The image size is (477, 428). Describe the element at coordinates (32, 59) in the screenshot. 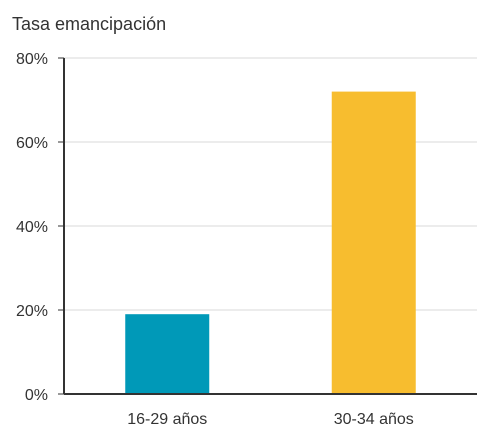

I see `y-tick-label: 80%` at that location.